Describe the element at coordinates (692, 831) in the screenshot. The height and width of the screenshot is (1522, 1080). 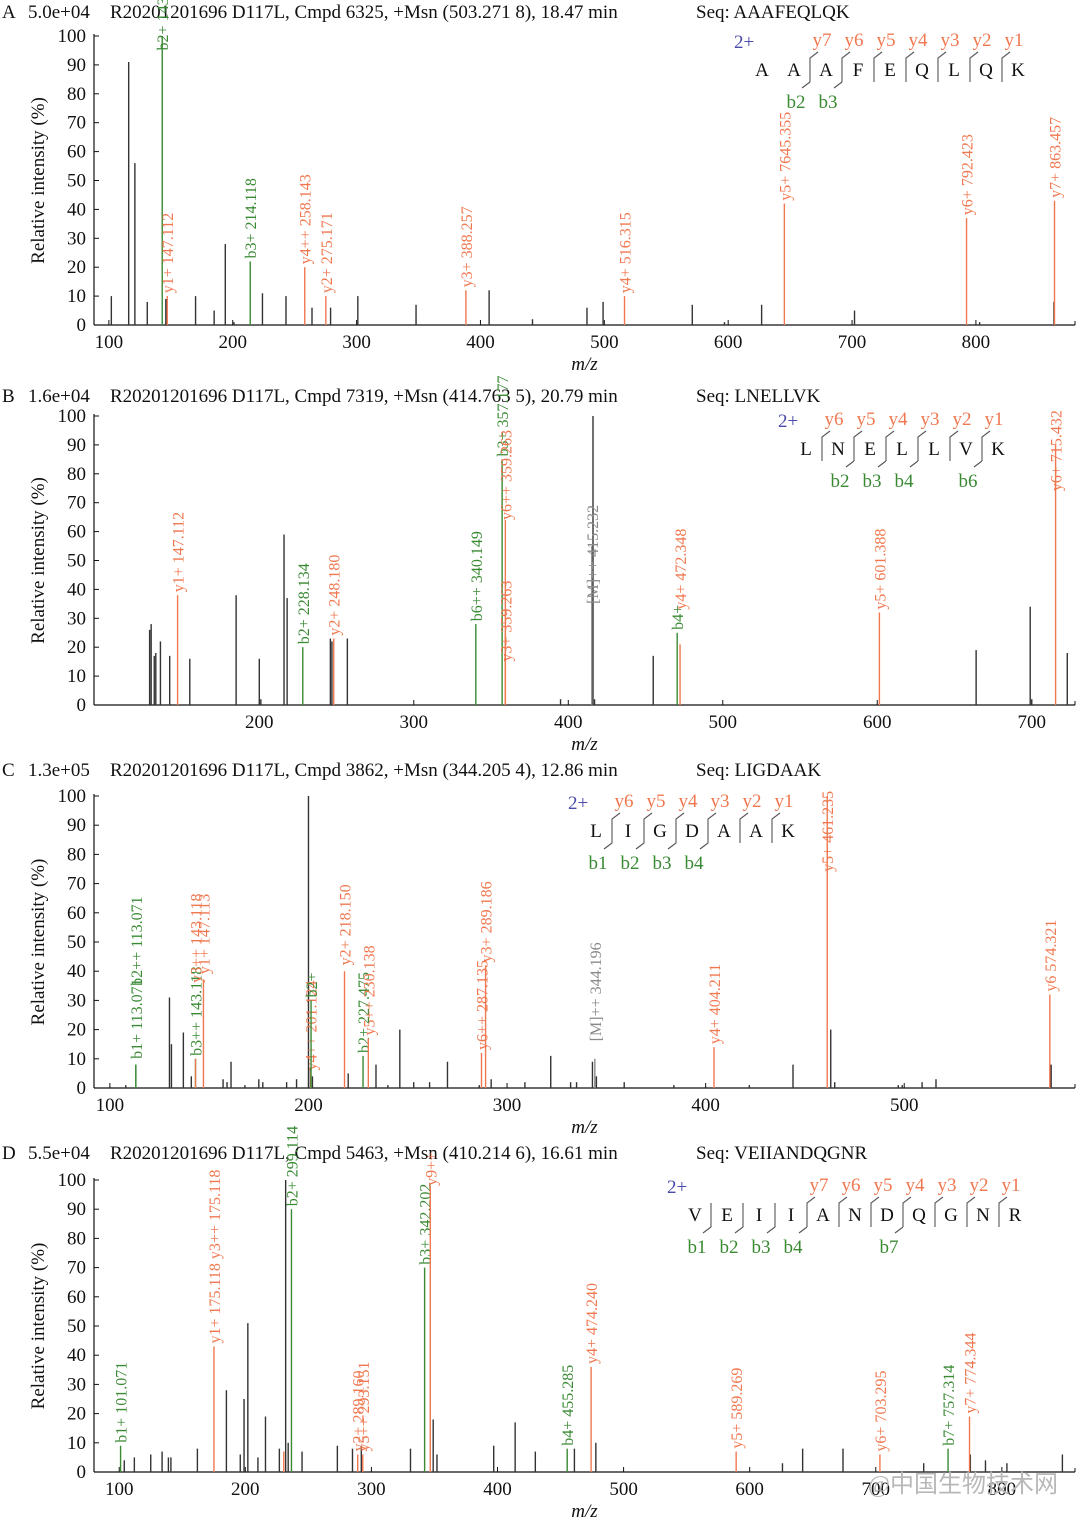
I see `sequence-residue: D` at that location.